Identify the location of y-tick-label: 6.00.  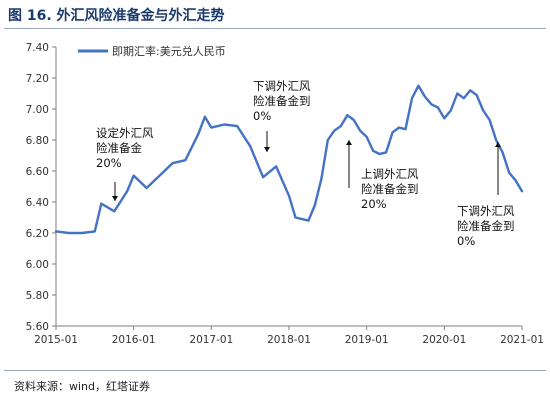
(37, 265).